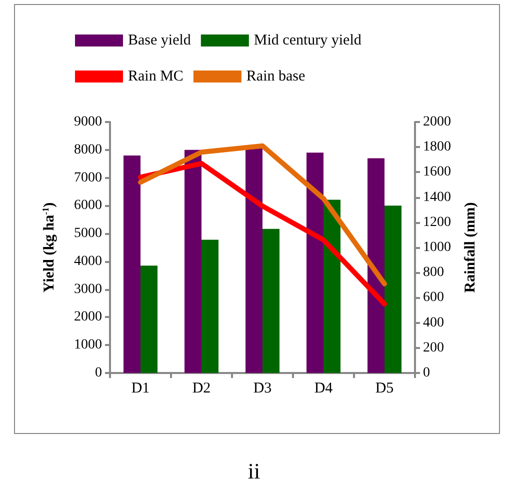 Image resolution: width=508 pixels, height=491 pixels. I want to click on y2-tick-label: 400, so click(433, 322).